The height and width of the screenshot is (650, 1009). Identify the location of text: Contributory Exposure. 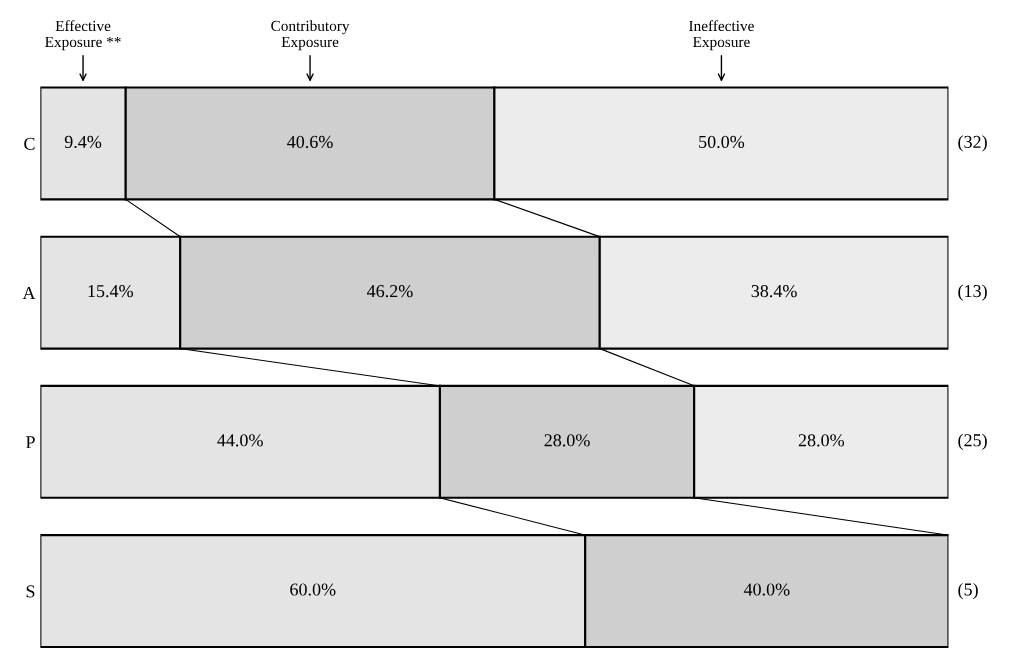
(310, 35).